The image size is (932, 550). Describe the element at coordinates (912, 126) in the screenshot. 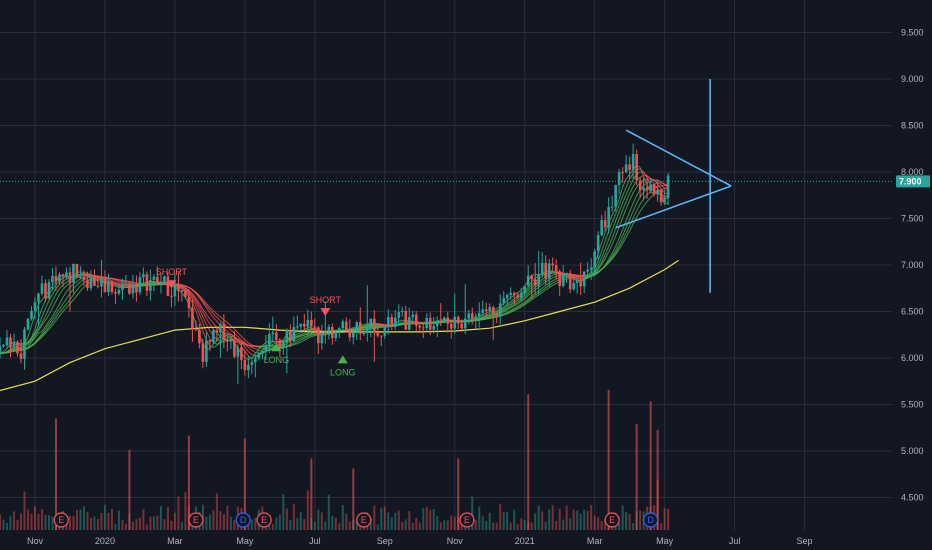

I see `price-tick-label: 8.500` at that location.